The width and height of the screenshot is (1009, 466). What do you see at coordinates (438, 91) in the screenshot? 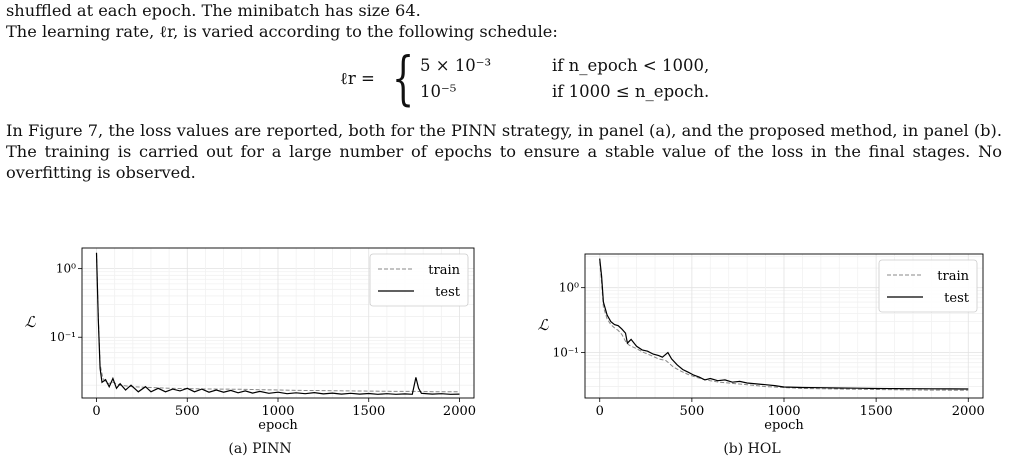
I see `equation-row2-value: 10⁻⁵` at bounding box center [438, 91].